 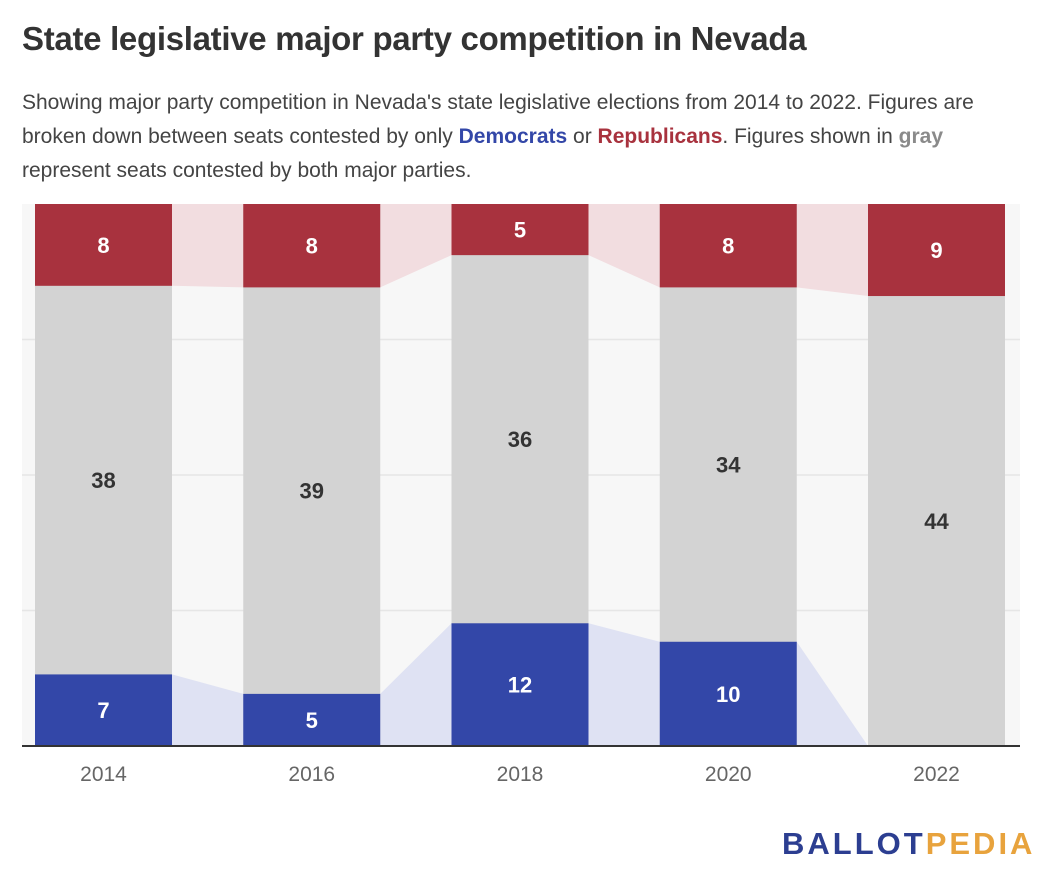 What do you see at coordinates (582, 136) in the screenshot?
I see `subtitle-text-or: or` at bounding box center [582, 136].